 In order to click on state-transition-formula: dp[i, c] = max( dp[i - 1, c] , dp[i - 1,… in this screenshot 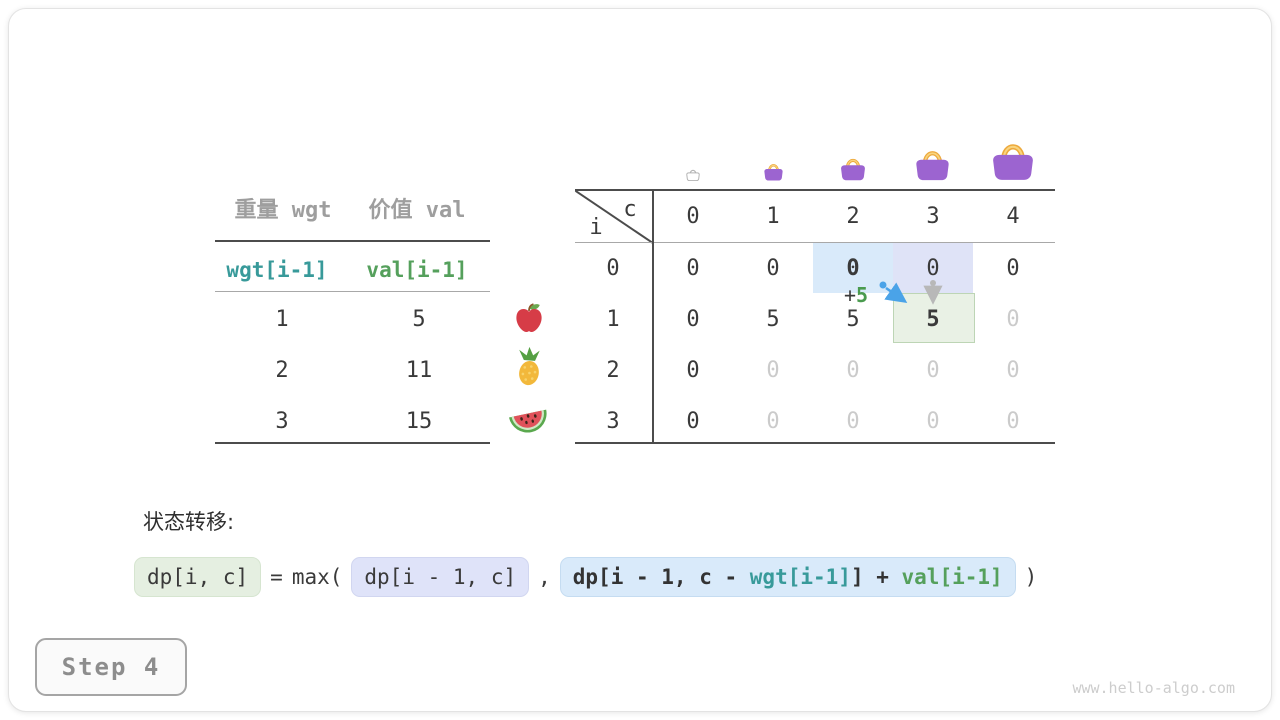, I will do `click(585, 577)`.